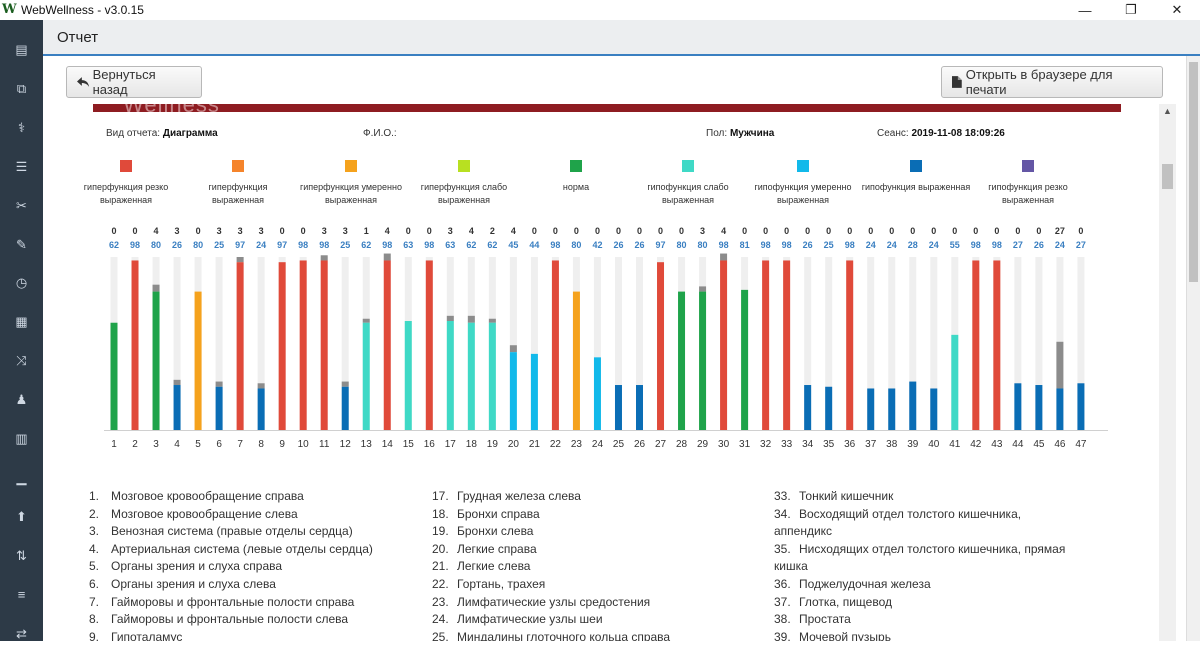  Describe the element at coordinates (21, 322) in the screenshot. I see `calculator-icon: ▦` at that location.